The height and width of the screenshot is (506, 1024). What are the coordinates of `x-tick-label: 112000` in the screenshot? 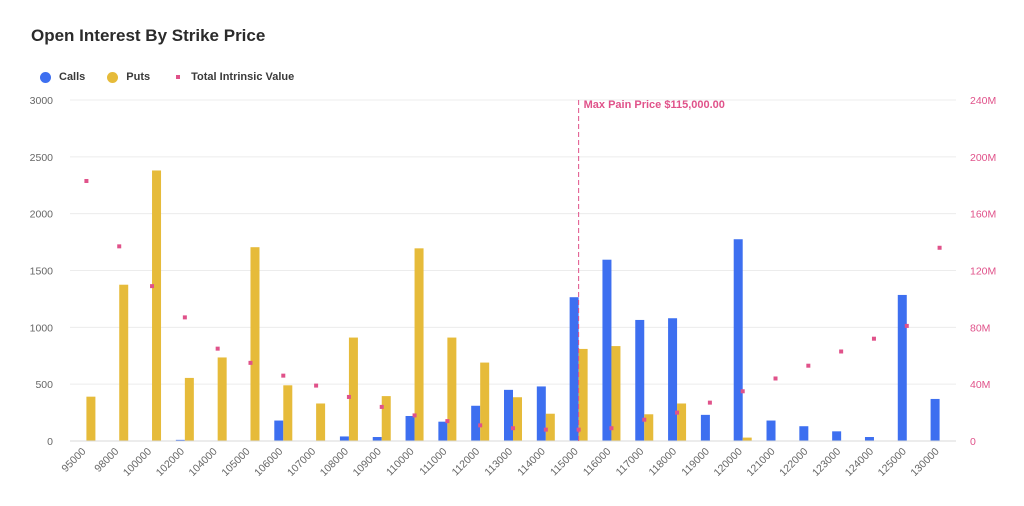 It's located at (466, 462).